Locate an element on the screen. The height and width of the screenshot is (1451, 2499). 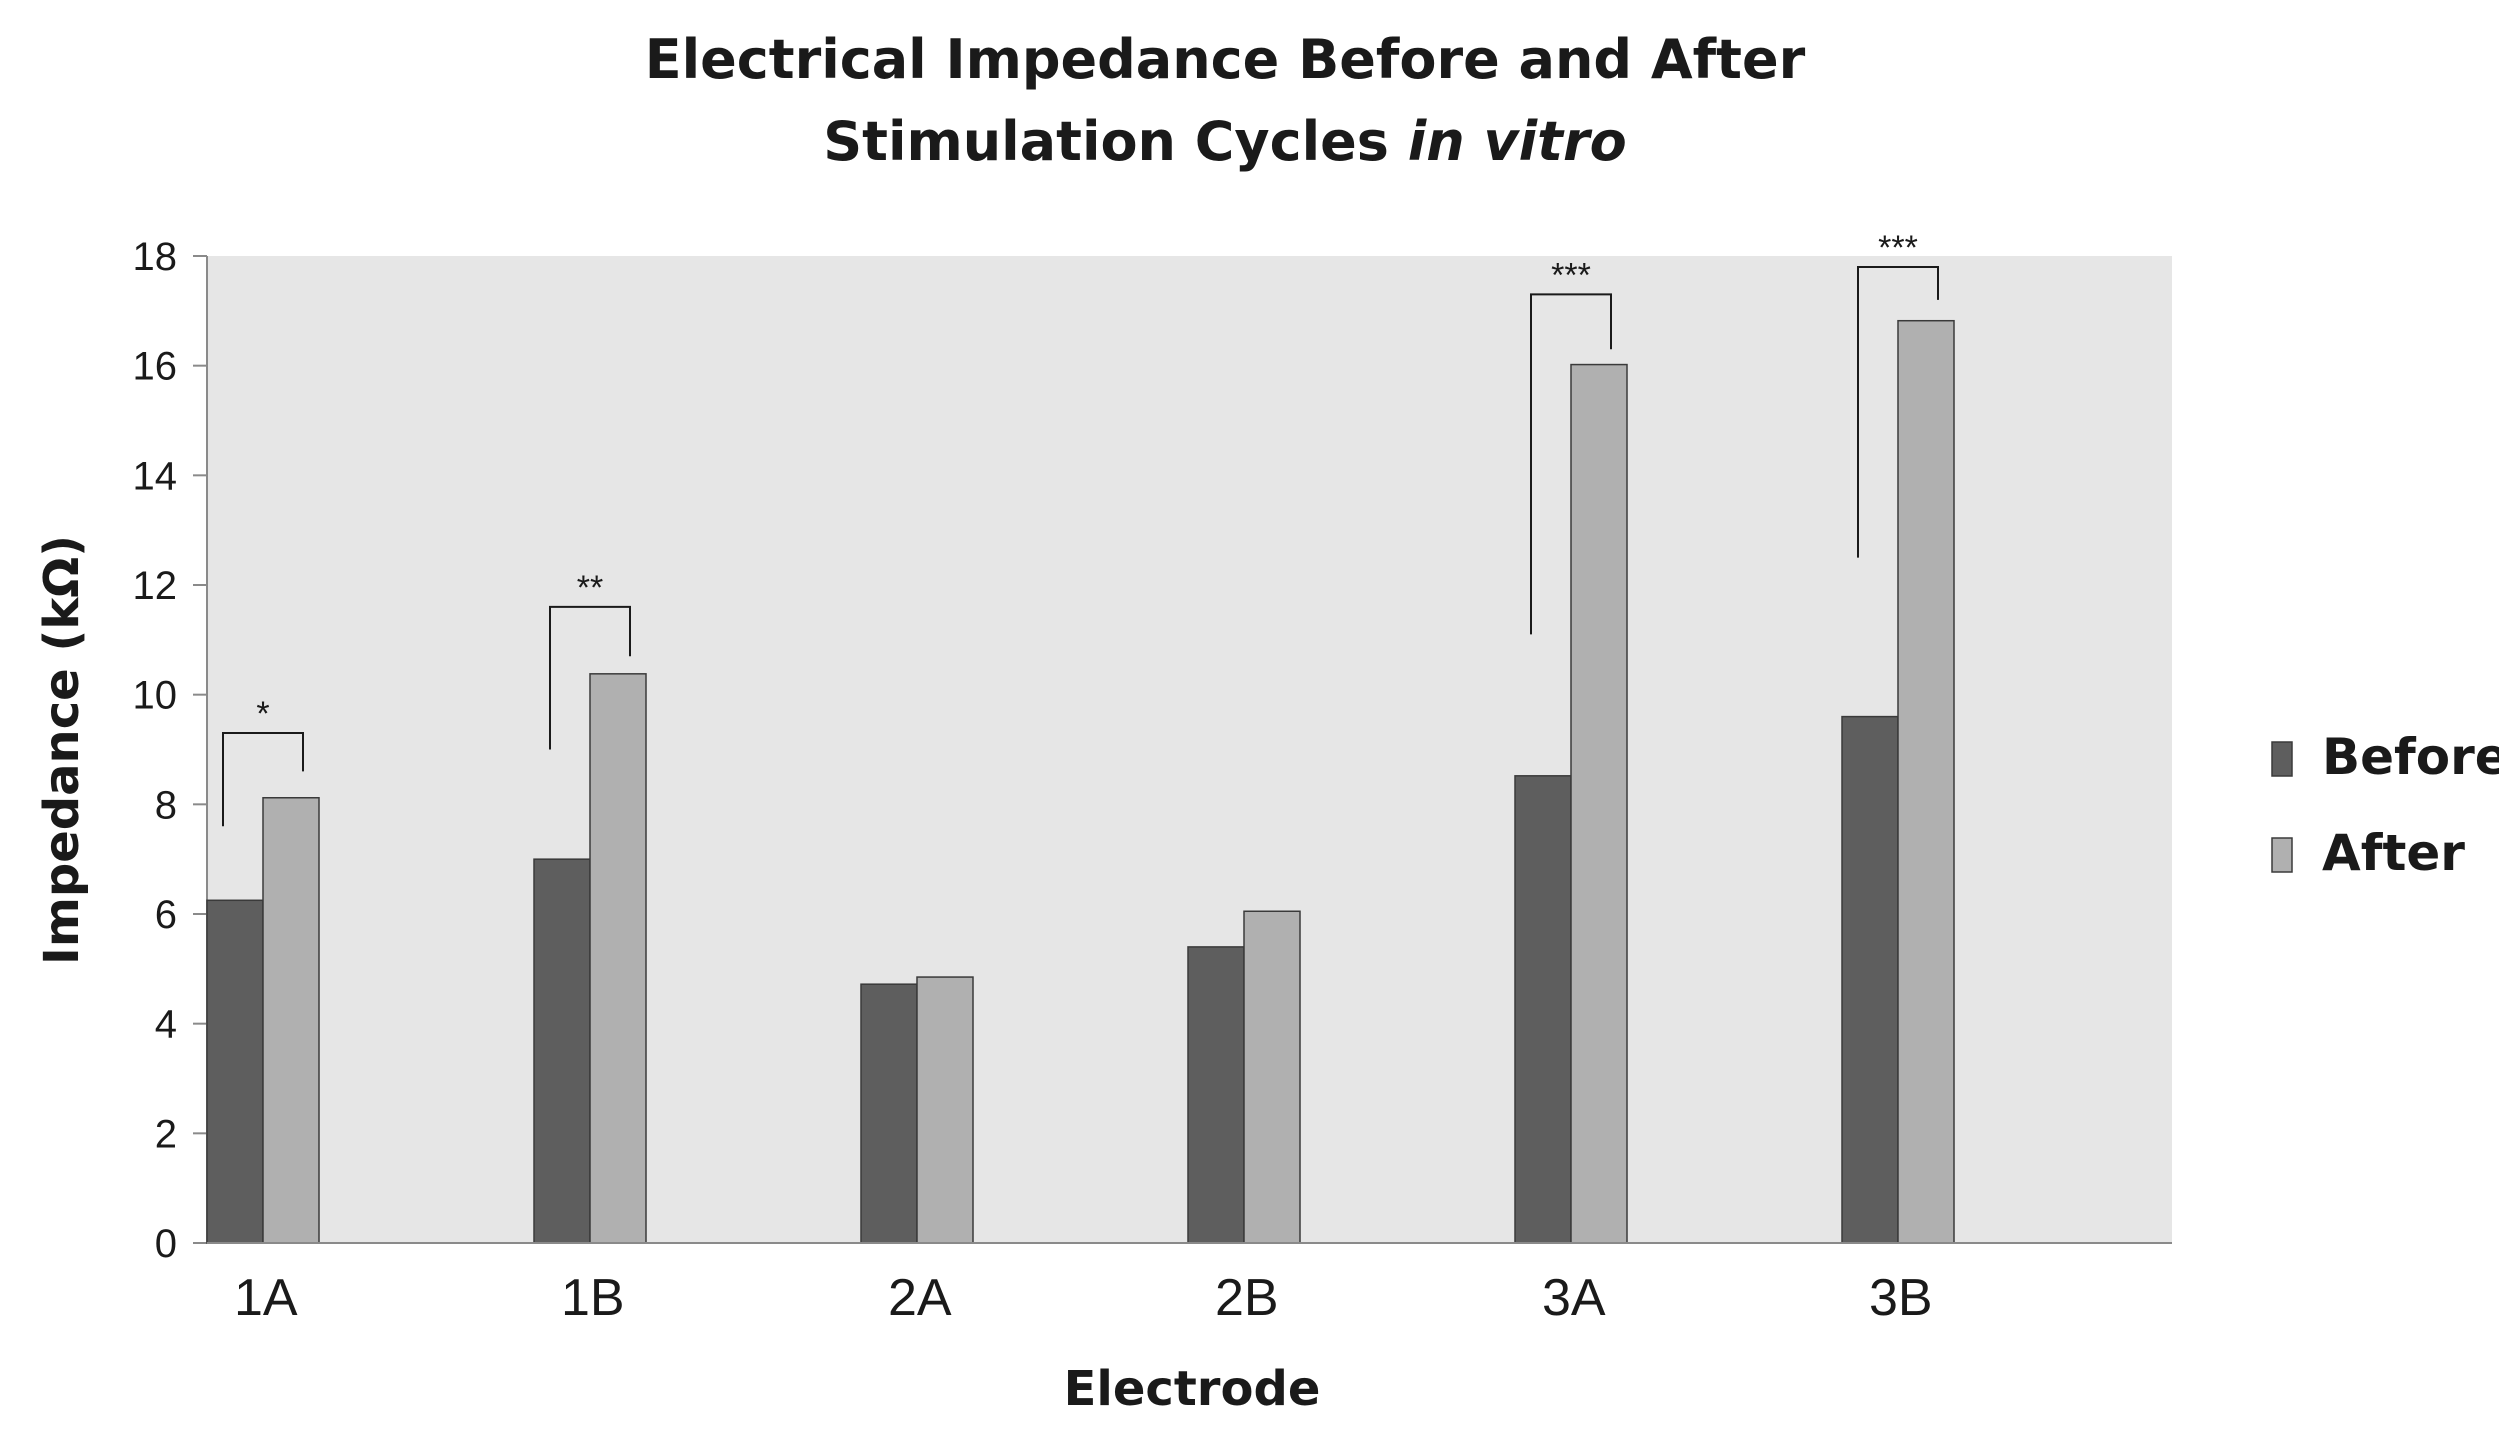
x-tick-label: 2B is located at coordinates (1247, 1298).